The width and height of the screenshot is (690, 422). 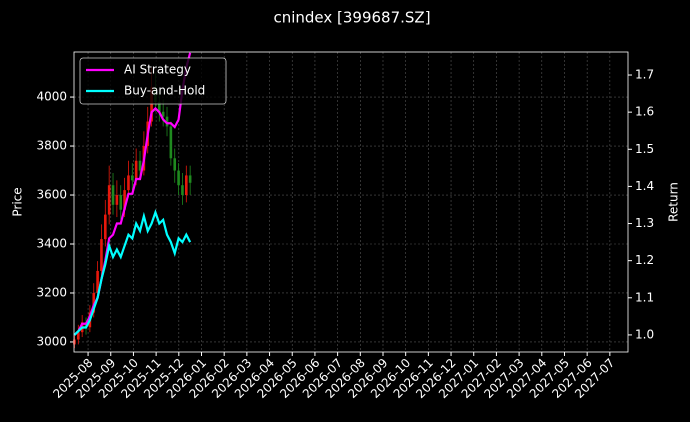 What do you see at coordinates (51, 341) in the screenshot?
I see `y-tick-label: 3000` at bounding box center [51, 341].